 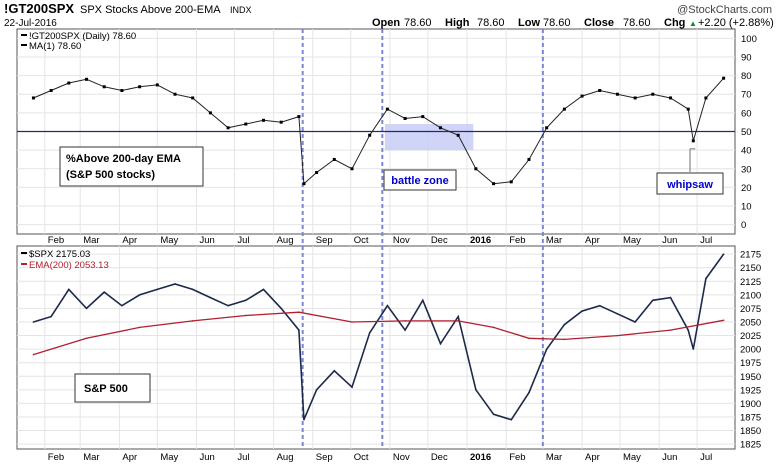 I want to click on y-tick-top-9: 90, so click(x=746, y=57).